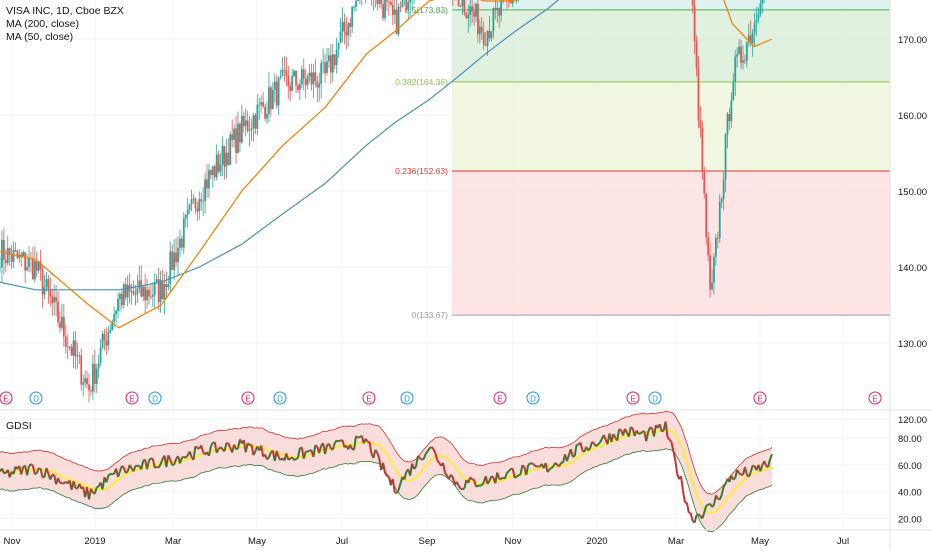 The height and width of the screenshot is (555, 932). Describe the element at coordinates (912, 268) in the screenshot. I see `price-tick-label: 140.00` at that location.